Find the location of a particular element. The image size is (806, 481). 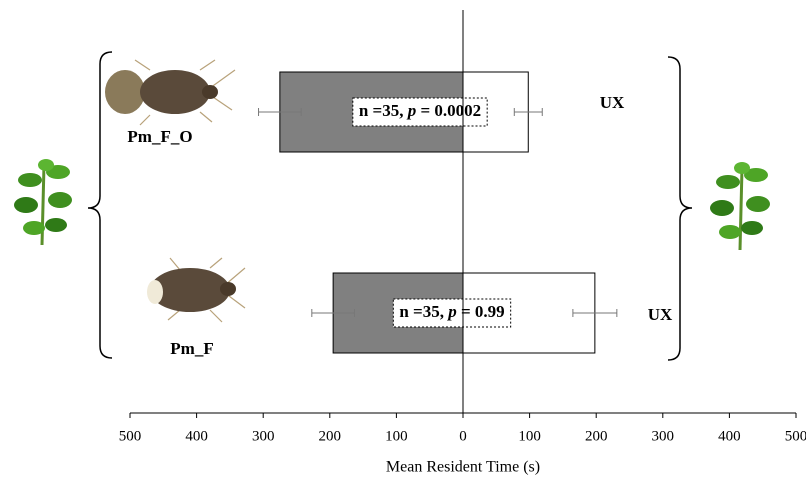

annotation-part: = 0.99 is located at coordinates (481, 311).